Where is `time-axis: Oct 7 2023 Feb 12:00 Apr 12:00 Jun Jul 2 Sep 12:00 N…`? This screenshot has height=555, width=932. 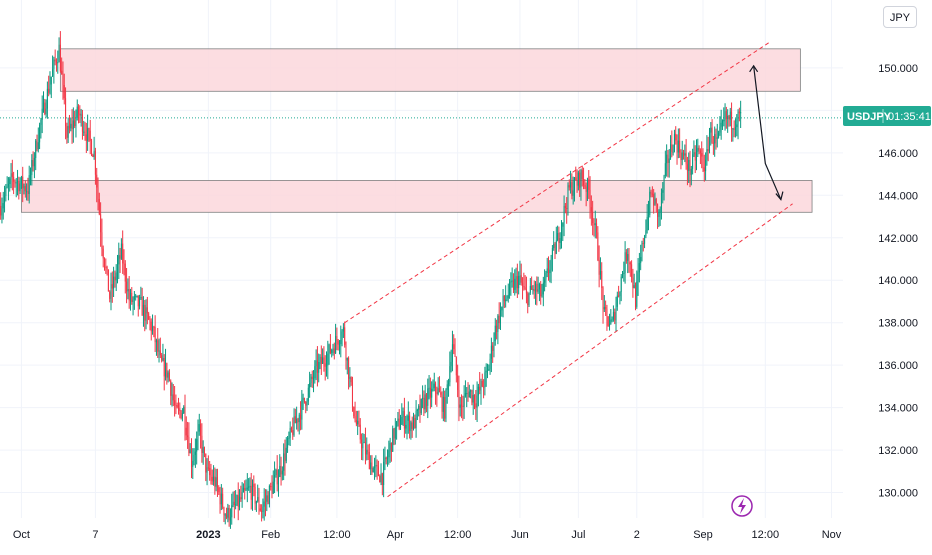
time-axis: Oct 7 2023 Feb 12:00 Apr 12:00 Jun Jul 2 Sep 12:00 N… is located at coordinates (427, 535).